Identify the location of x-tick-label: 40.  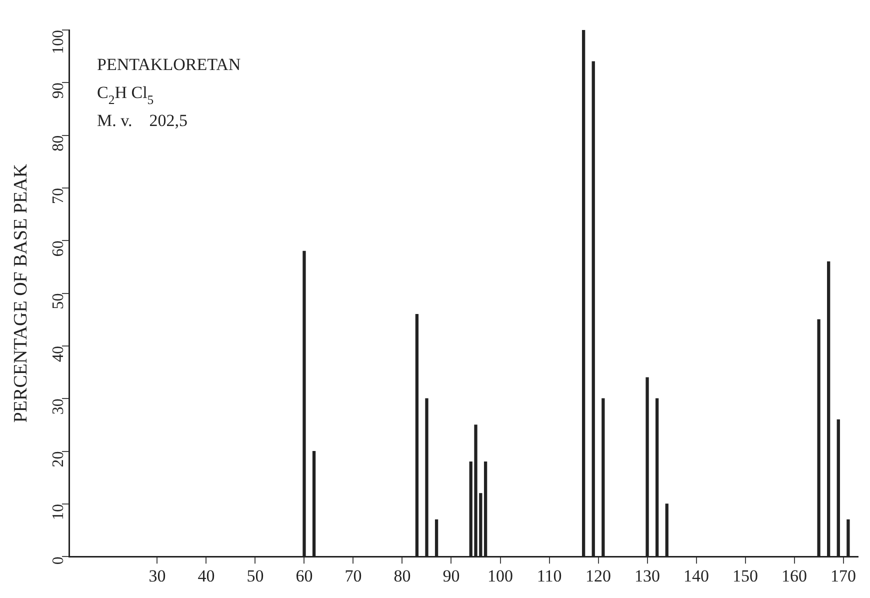
(206, 576).